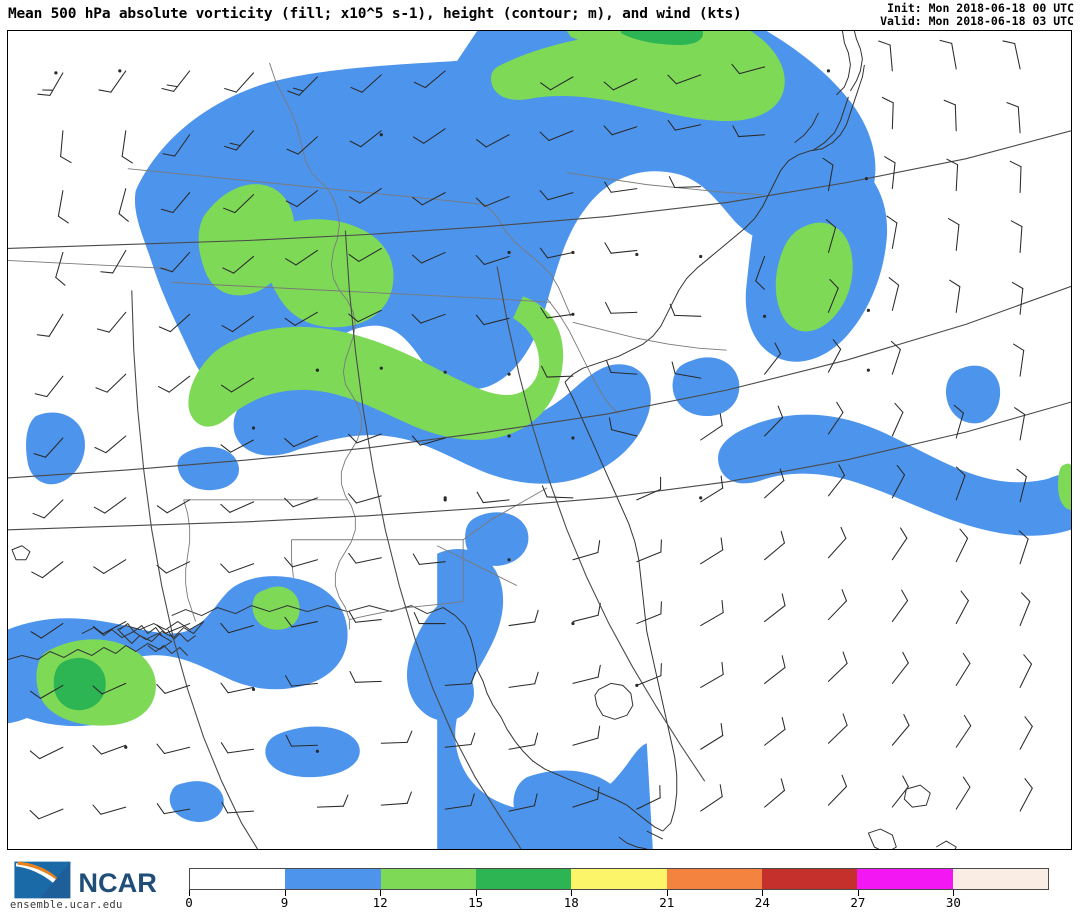 Image resolution: width=1080 pixels, height=915 pixels. What do you see at coordinates (117, 882) in the screenshot?
I see `svg-text: NCAR` at bounding box center [117, 882].